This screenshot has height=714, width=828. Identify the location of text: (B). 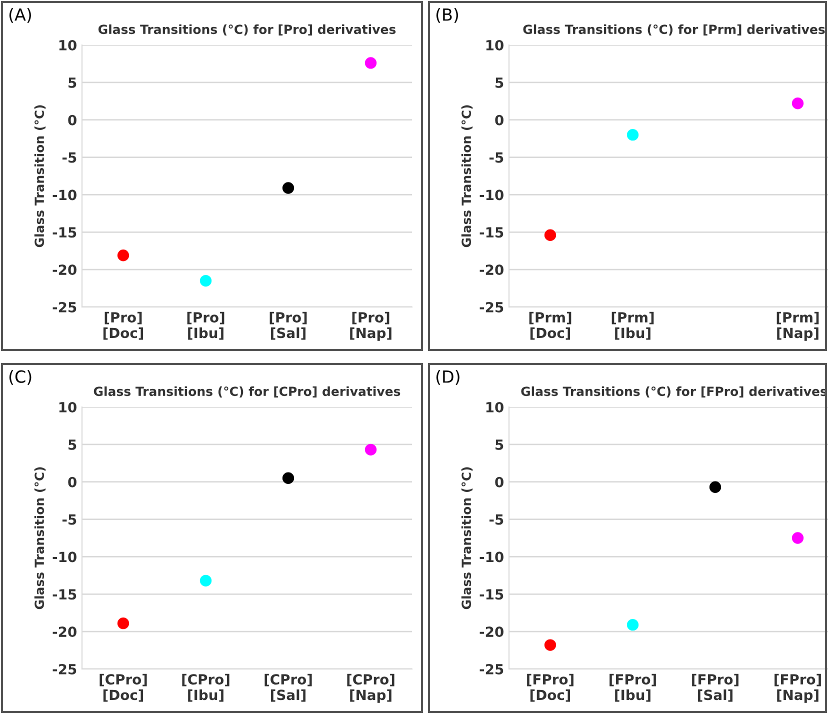
(447, 15).